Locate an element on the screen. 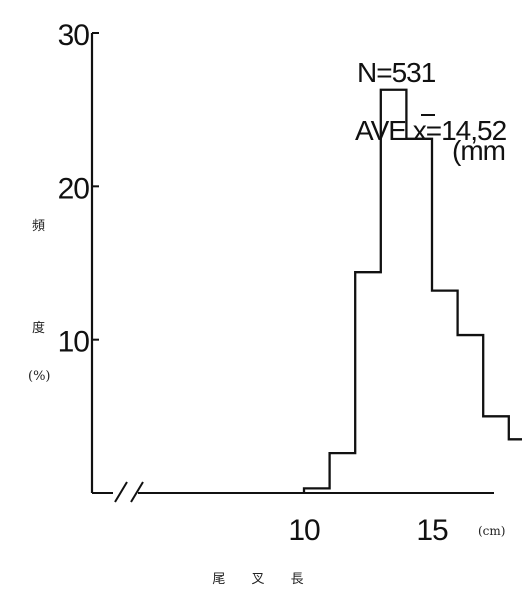 The width and height of the screenshot is (522, 597). x-axis-label: 尾 叉 長 is located at coordinates (257, 579).